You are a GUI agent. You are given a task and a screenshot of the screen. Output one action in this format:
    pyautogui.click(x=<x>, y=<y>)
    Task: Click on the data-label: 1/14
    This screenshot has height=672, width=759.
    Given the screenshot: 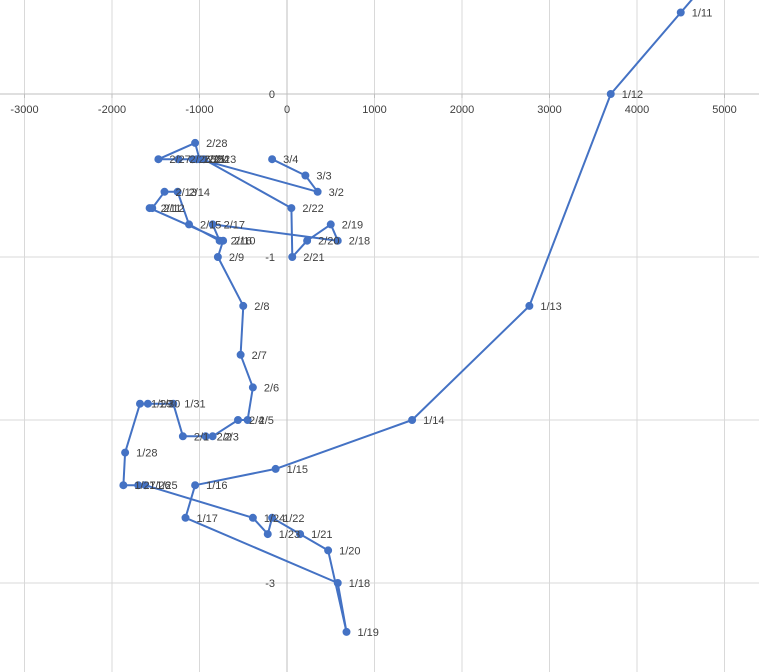 What is the action you would take?
    pyautogui.click(x=433, y=421)
    